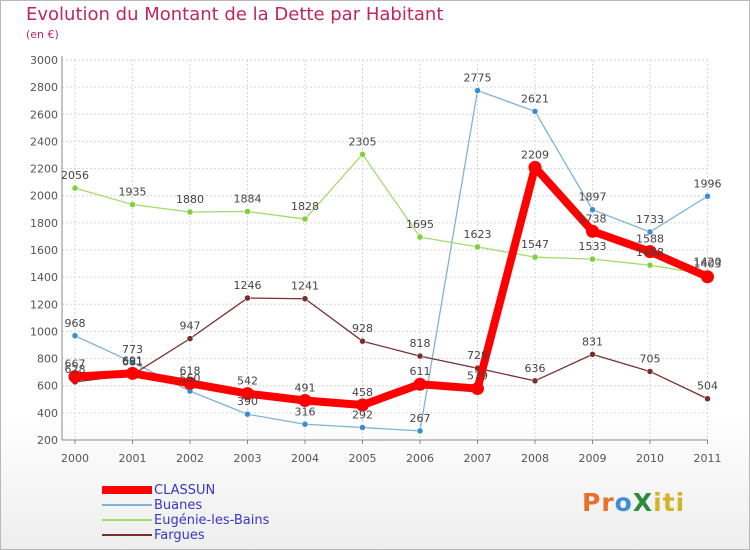  Describe the element at coordinates (133, 458) in the screenshot. I see `x-tick-label: 2001` at that location.